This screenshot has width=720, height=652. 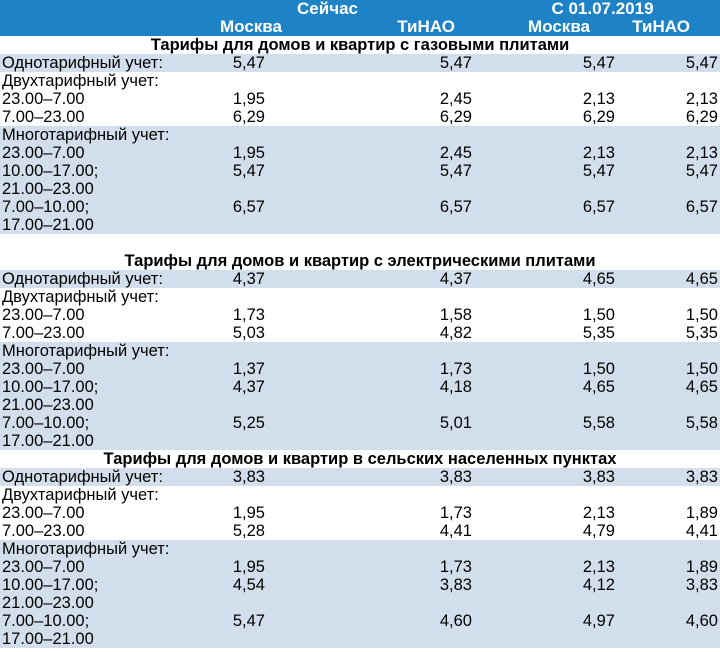 I want to click on row-value: 4,79, so click(x=598, y=531).